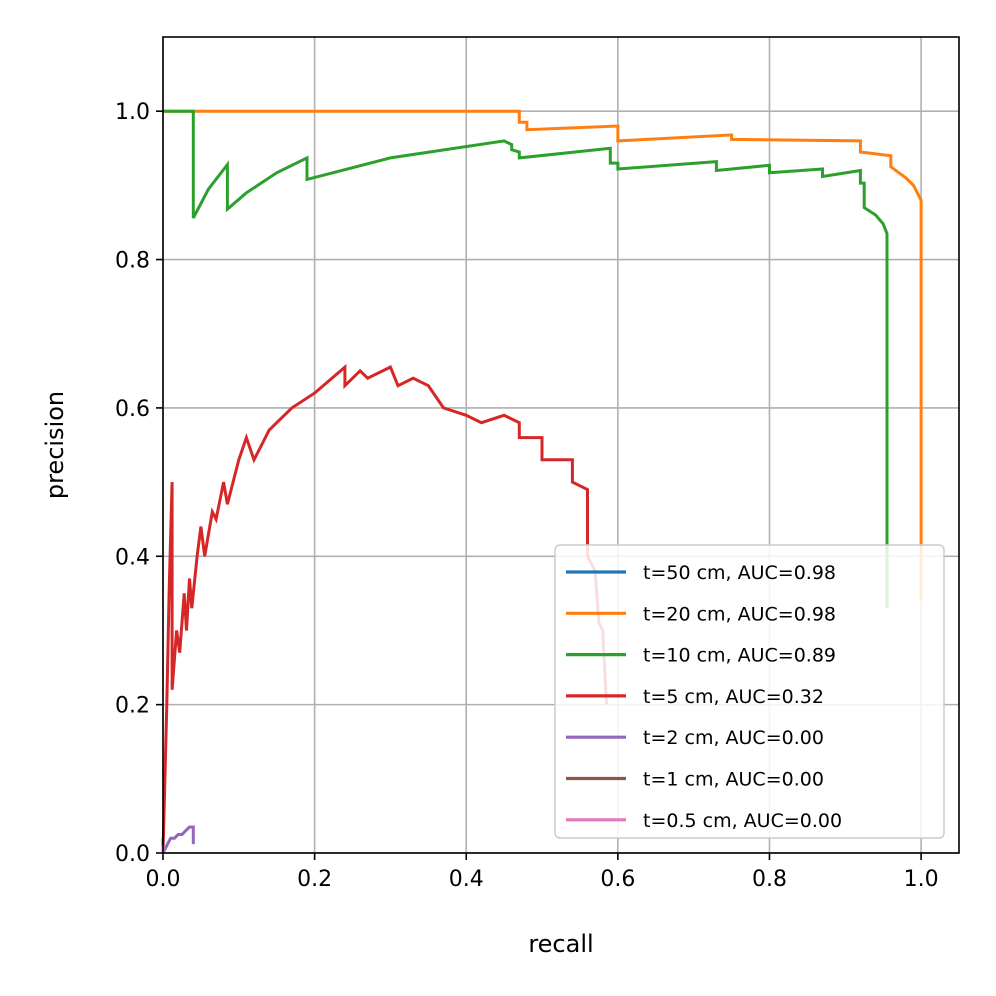 The image size is (996, 996). What do you see at coordinates (466, 879) in the screenshot?
I see `x-tick-label: 0.4` at bounding box center [466, 879].